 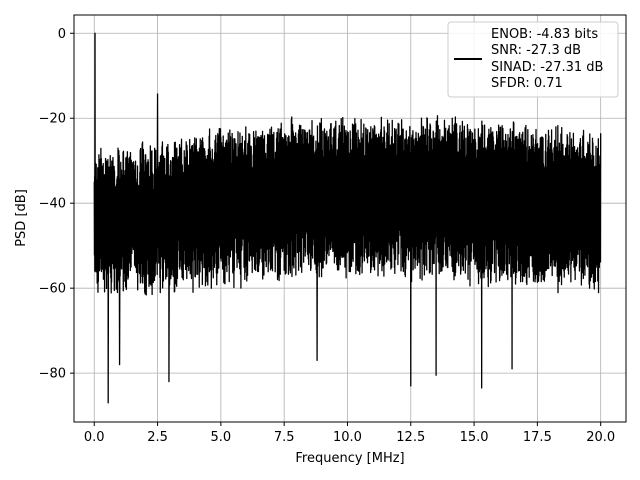 What do you see at coordinates (537, 437) in the screenshot?
I see `x-tick-label: 17.5` at bounding box center [537, 437].